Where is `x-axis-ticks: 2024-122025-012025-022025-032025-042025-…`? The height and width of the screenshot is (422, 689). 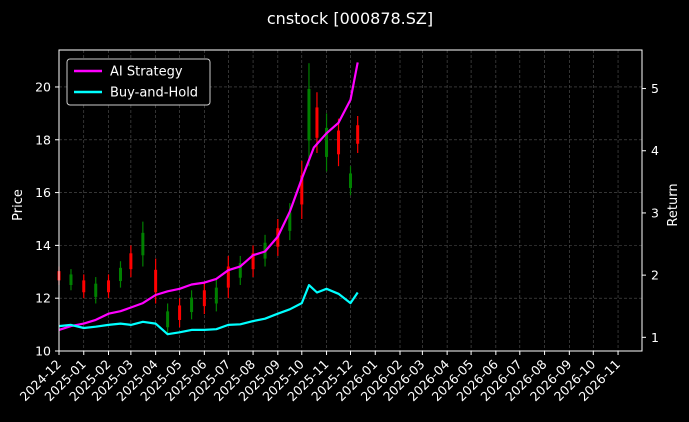
x-axis-ticks: 2024-122025-012025-022025-032025-042025-… is located at coordinates (320, 377).